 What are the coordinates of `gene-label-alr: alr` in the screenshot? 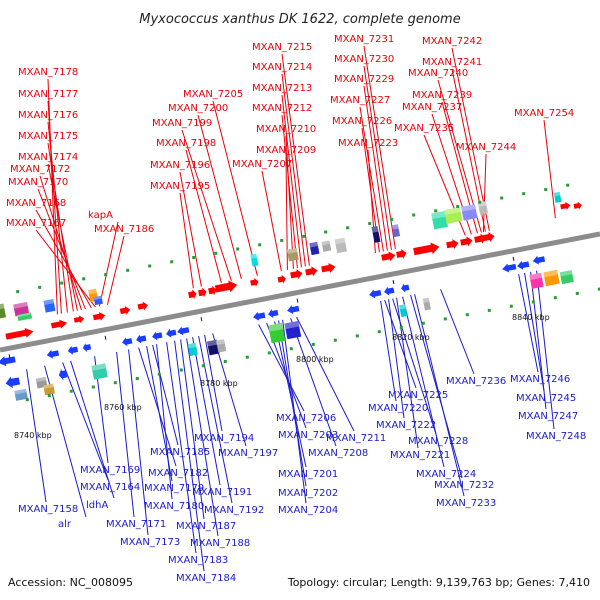 It's located at (65, 524).